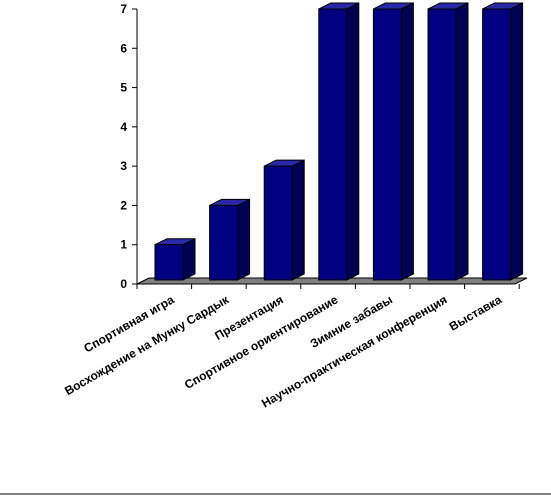 The image size is (551, 503). What do you see at coordinates (476, 312) in the screenshot?
I see `x-category-label: Выставка` at bounding box center [476, 312].